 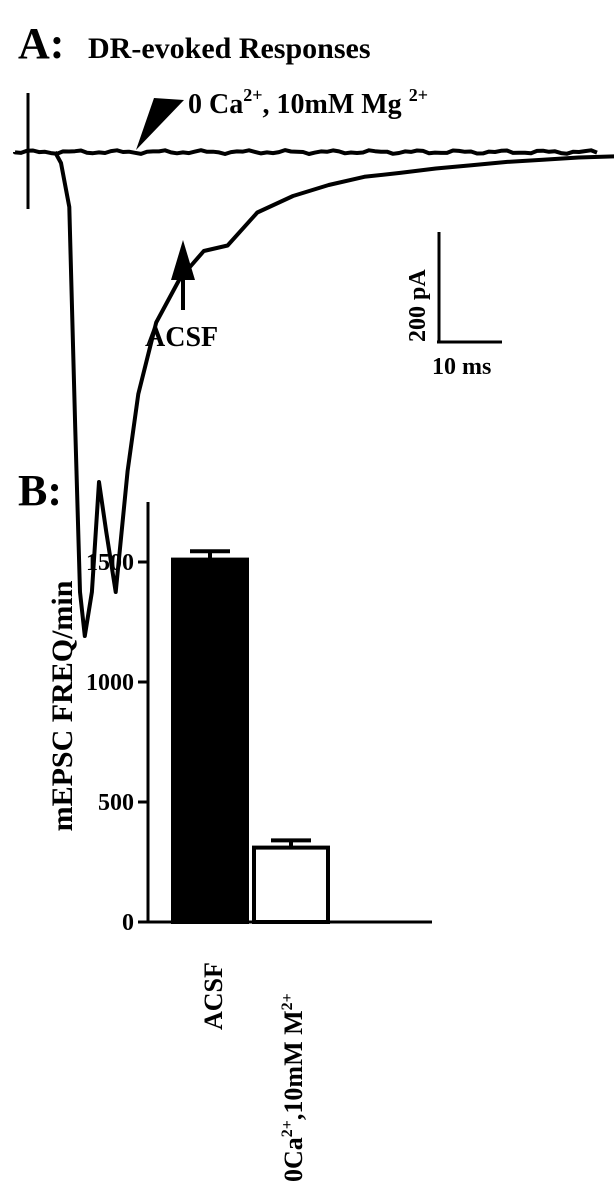 What do you see at coordinates (229, 48) in the screenshot?
I see `panel-a-title: DR-evoked Responses` at bounding box center [229, 48].